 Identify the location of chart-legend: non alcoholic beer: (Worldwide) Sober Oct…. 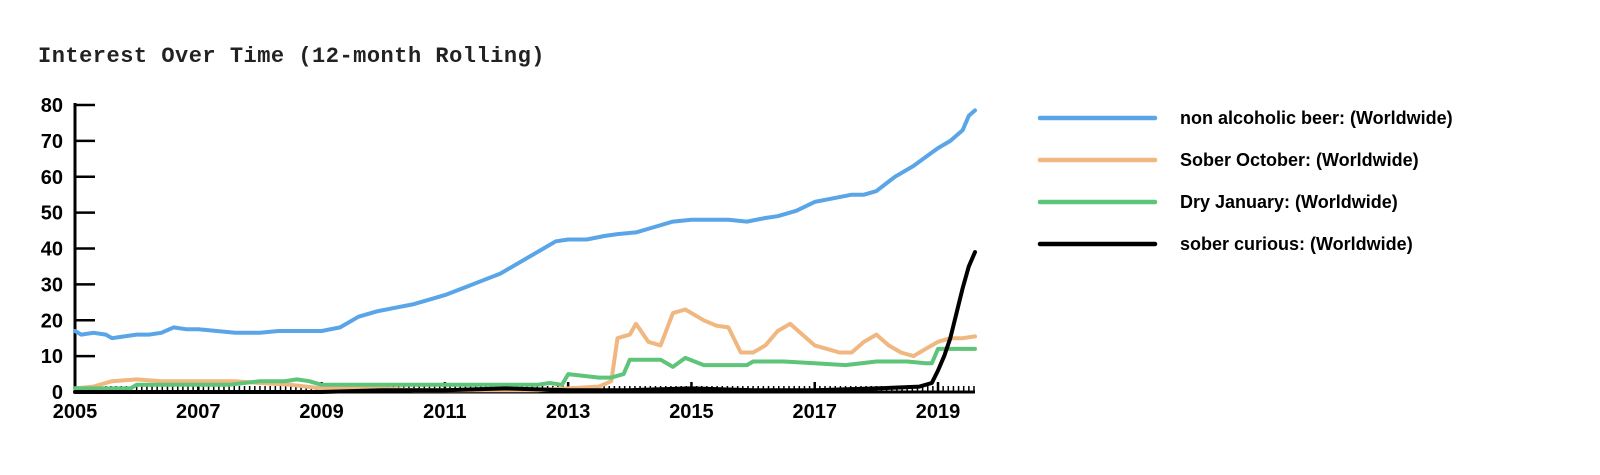
(1245, 181).